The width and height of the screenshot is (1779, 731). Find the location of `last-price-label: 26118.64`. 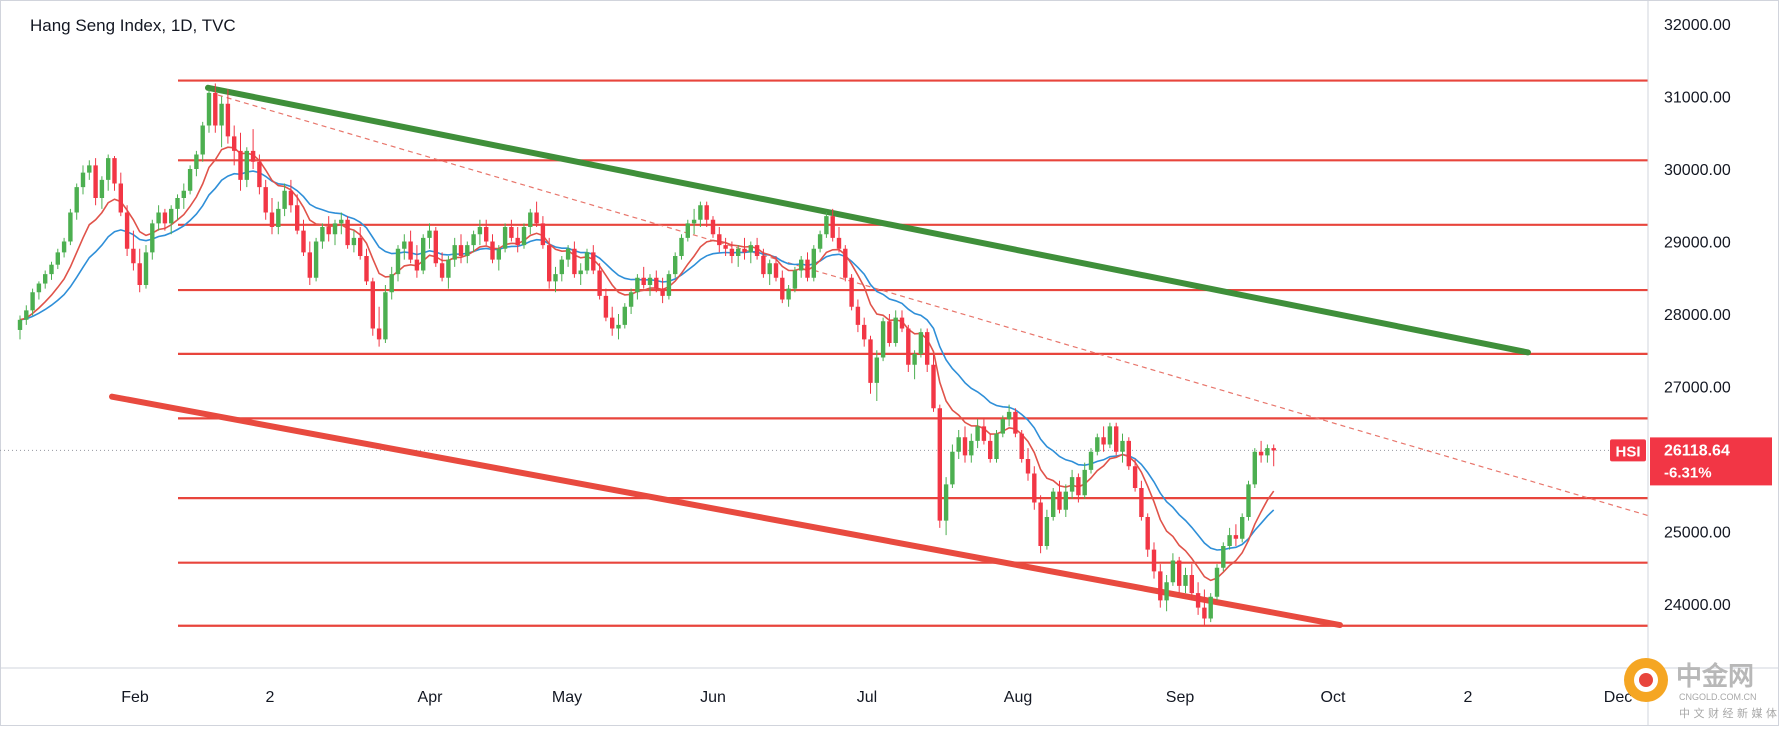

last-price-label: 26118.64 is located at coordinates (1697, 450).